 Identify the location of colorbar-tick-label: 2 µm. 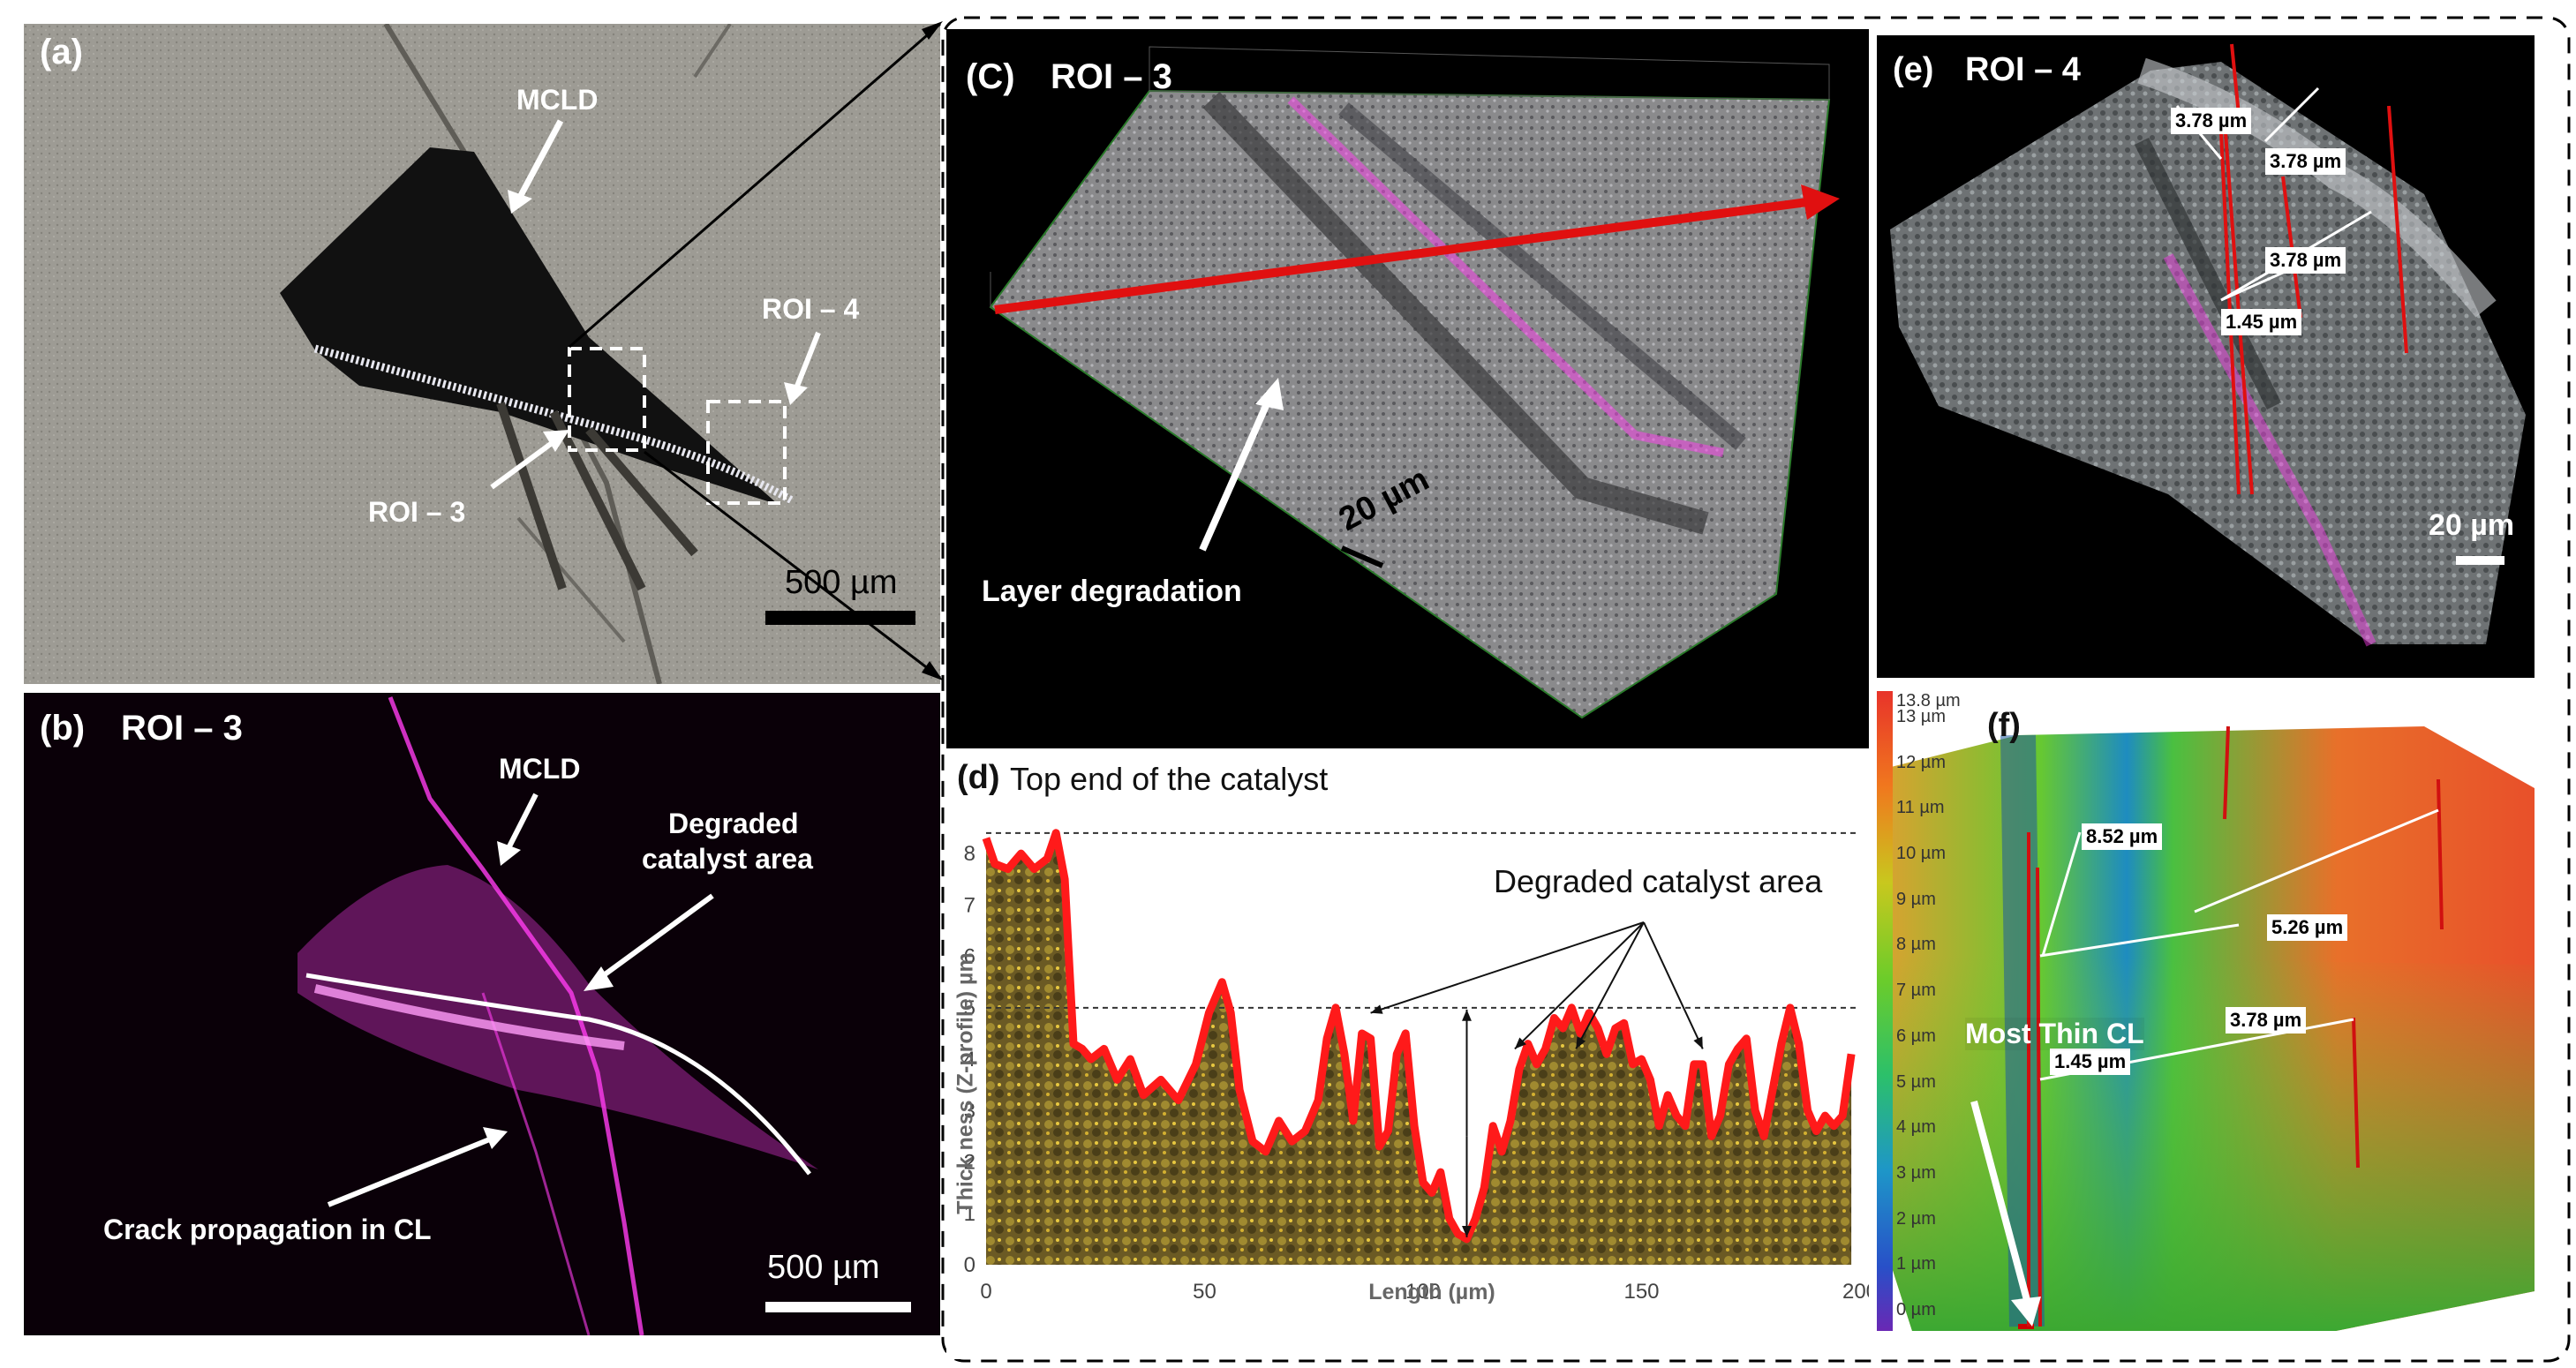
(1916, 1218).